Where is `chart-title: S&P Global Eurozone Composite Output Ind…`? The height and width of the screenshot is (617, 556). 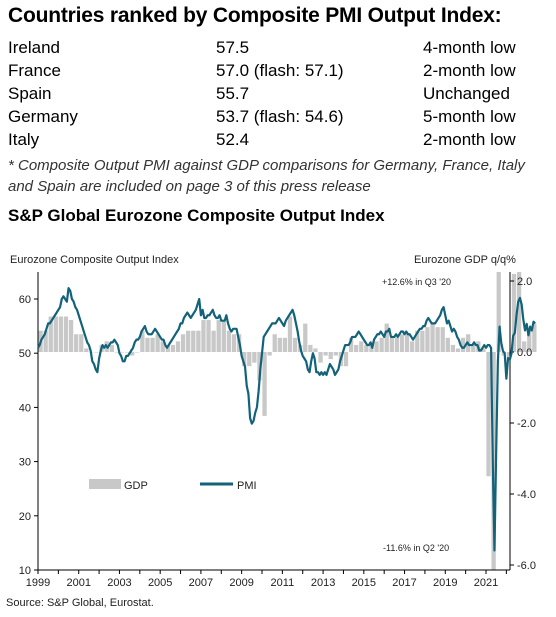 chart-title: S&P Global Eurozone Composite Output Ind… is located at coordinates (196, 215).